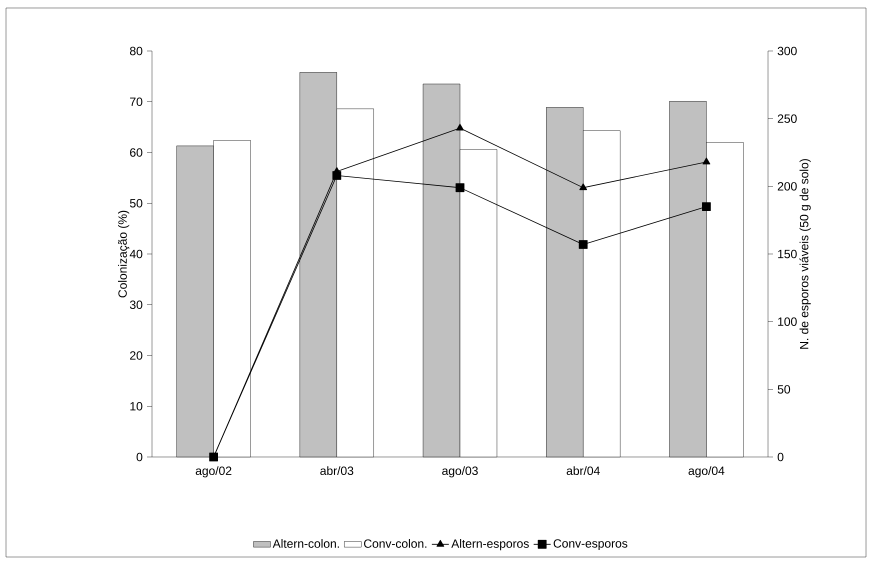 The width and height of the screenshot is (871, 561). I want to click on y2-tick-label: 100, so click(787, 321).